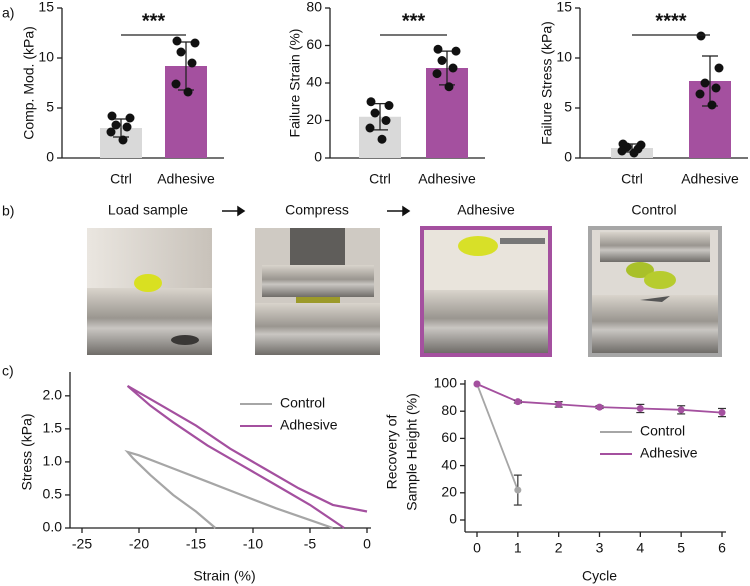  I want to click on significance-label: ****, so click(670, 21).